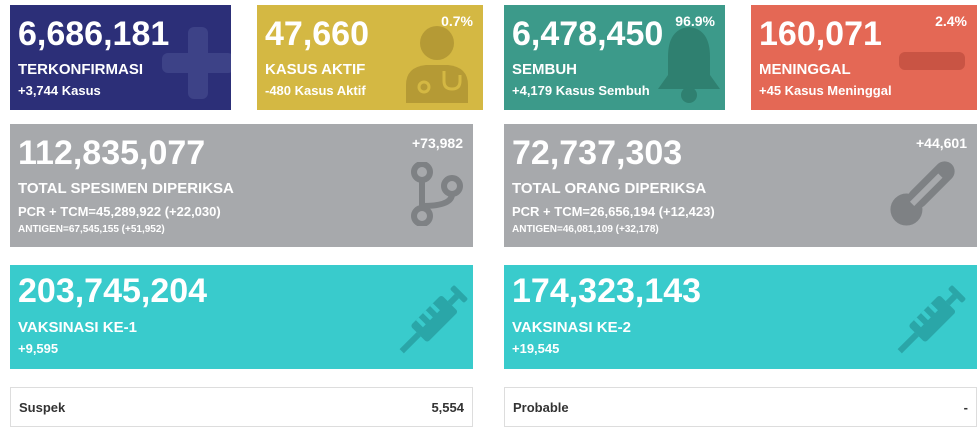 This screenshot has height=435, width=979. Describe the element at coordinates (447, 407) in the screenshot. I see `suspect-value: 5,554` at that location.